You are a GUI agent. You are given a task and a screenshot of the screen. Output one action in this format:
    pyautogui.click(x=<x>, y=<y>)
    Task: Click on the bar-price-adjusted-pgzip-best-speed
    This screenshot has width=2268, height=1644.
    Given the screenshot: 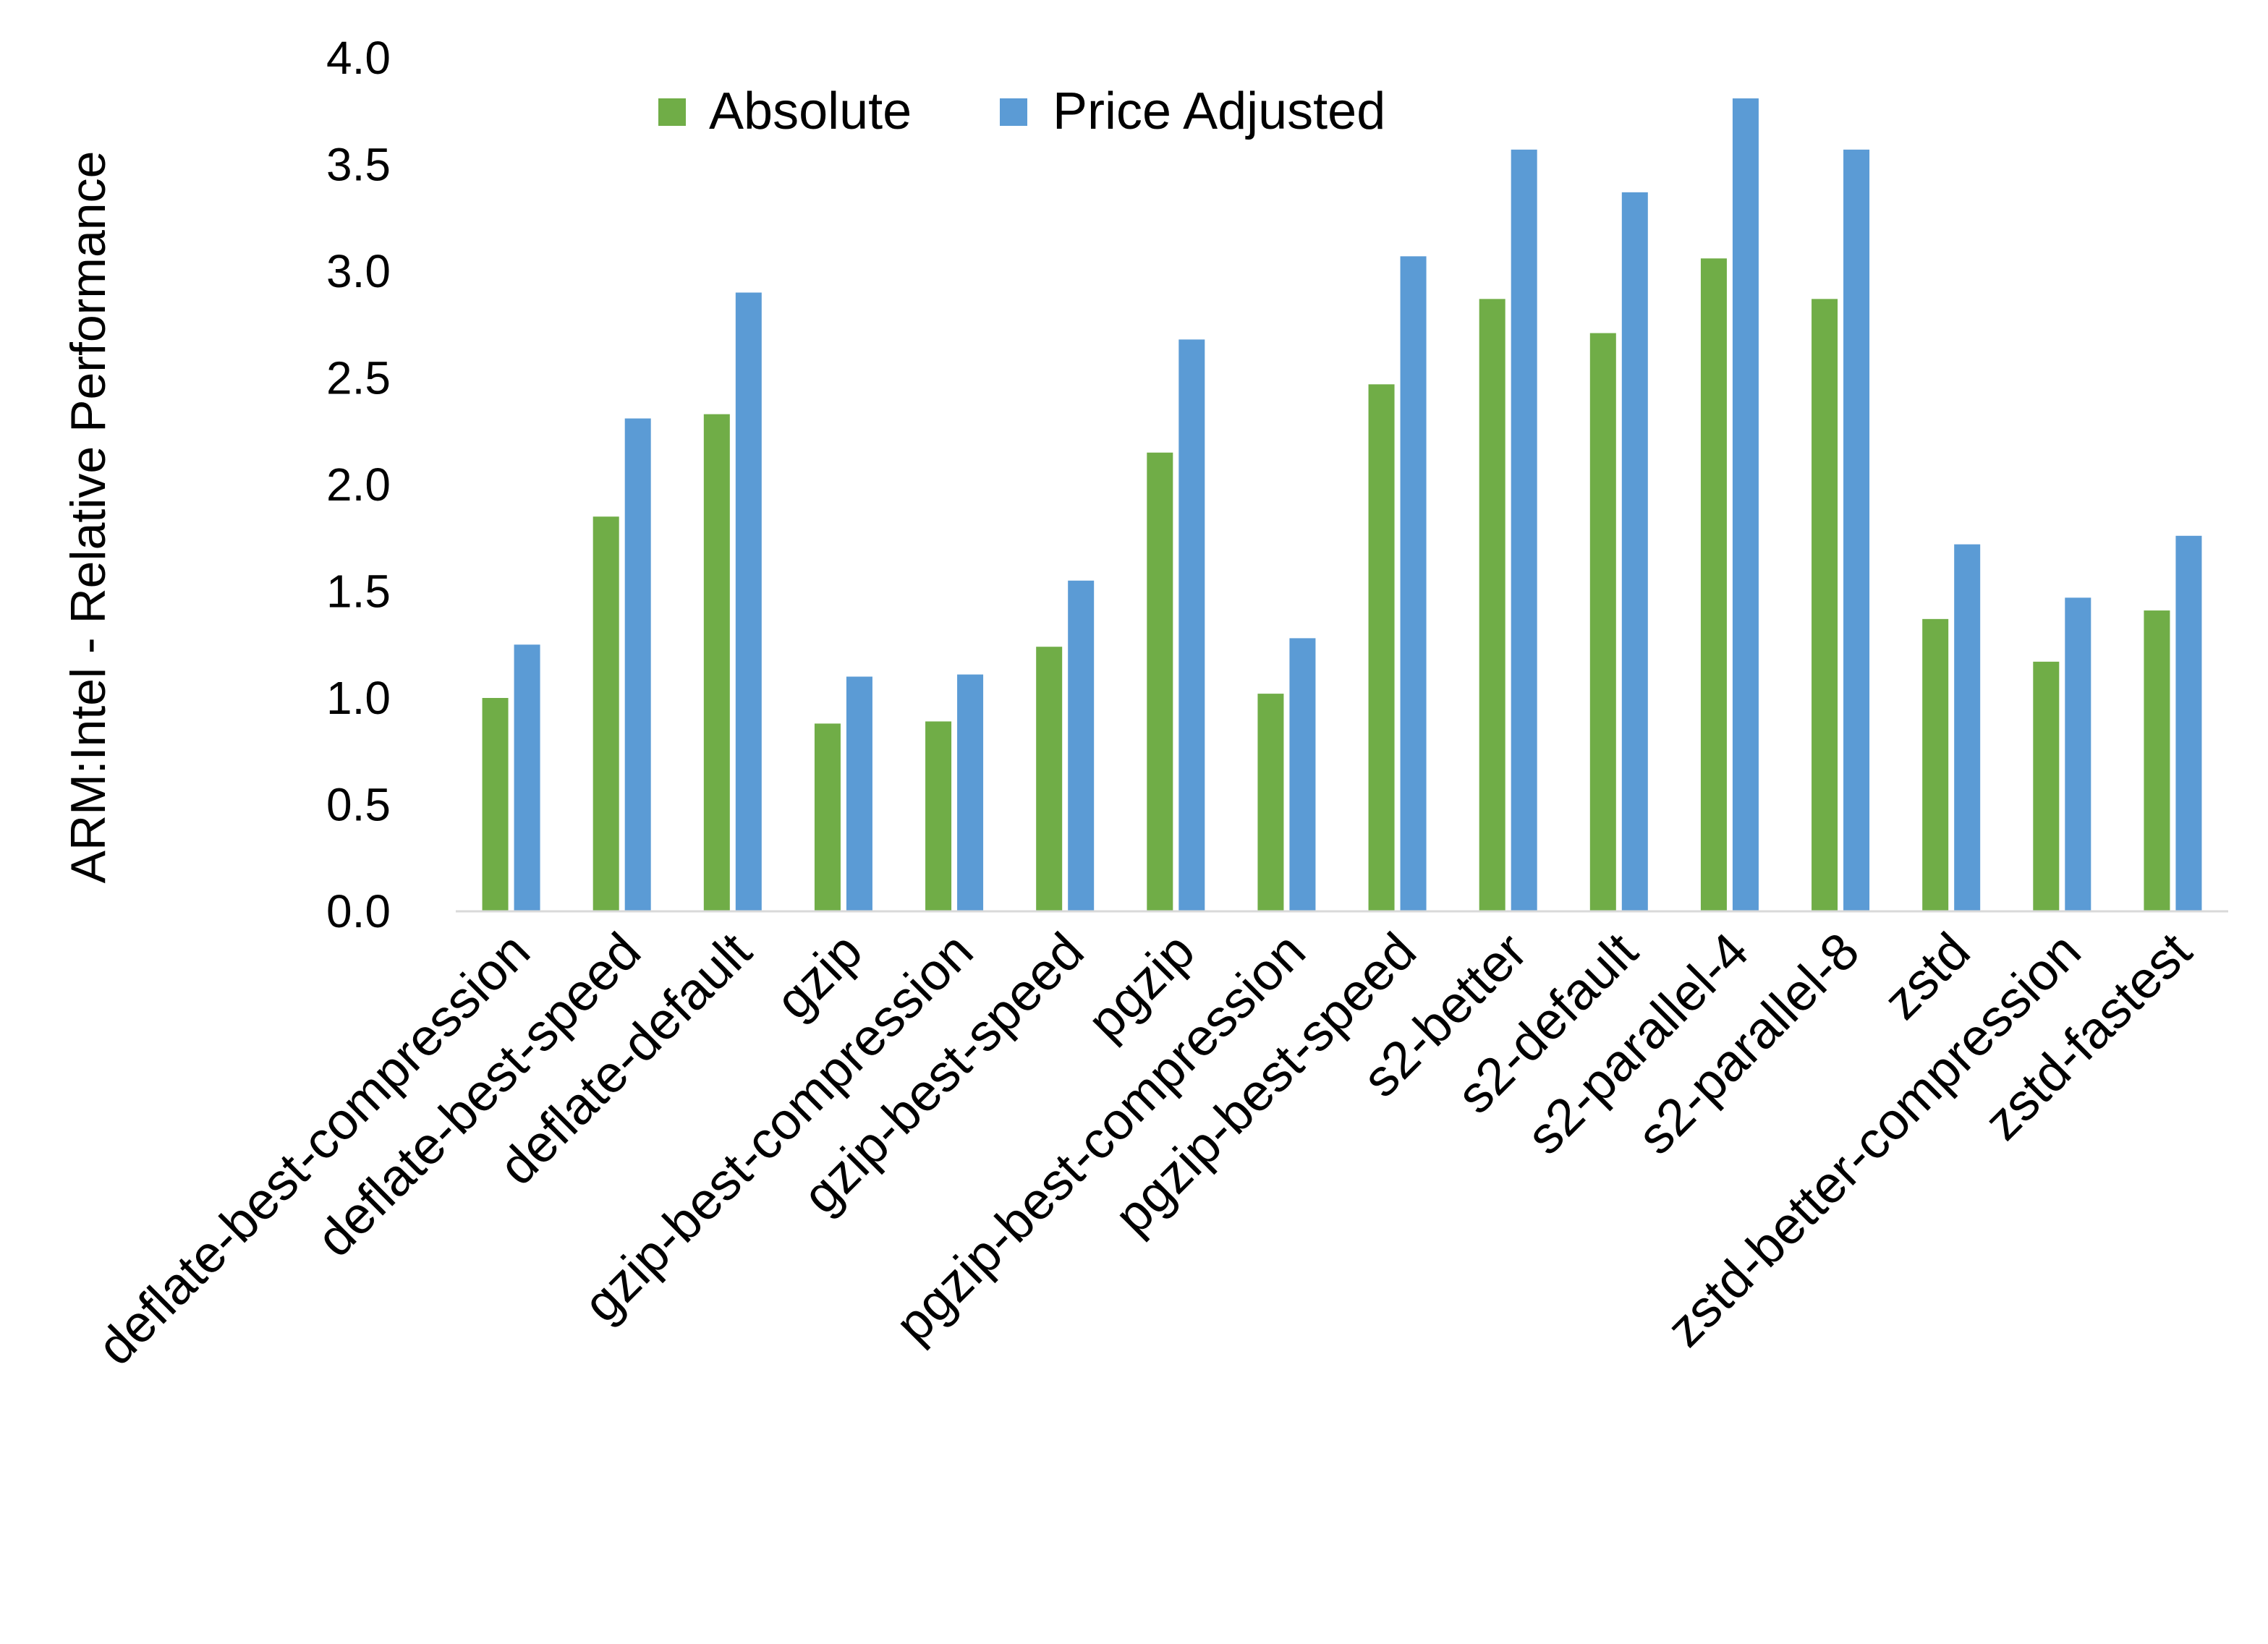 What is the action you would take?
    pyautogui.click(x=1413, y=584)
    